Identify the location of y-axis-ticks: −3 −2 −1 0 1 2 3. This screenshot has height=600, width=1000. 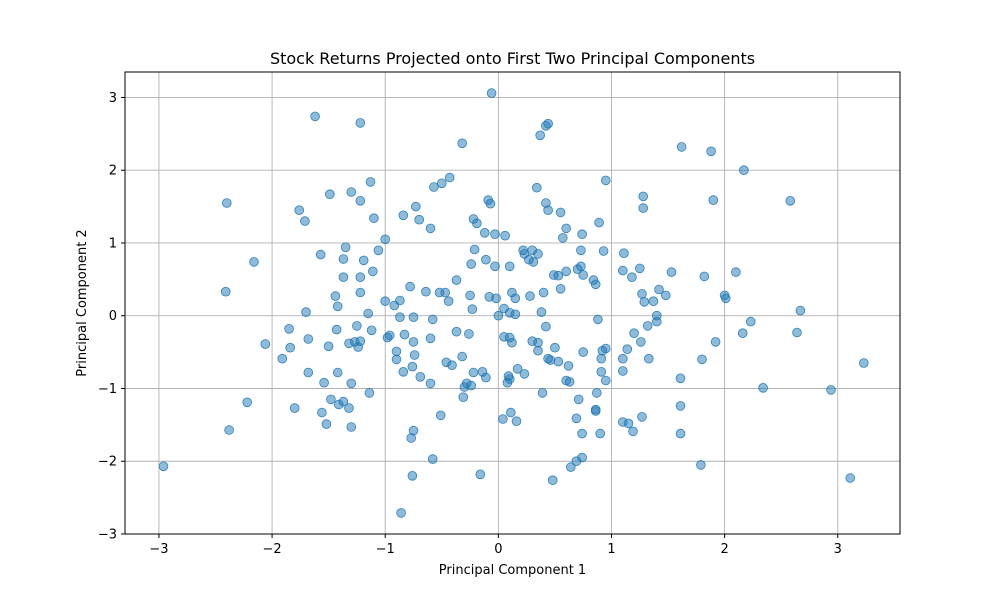
(111, 317).